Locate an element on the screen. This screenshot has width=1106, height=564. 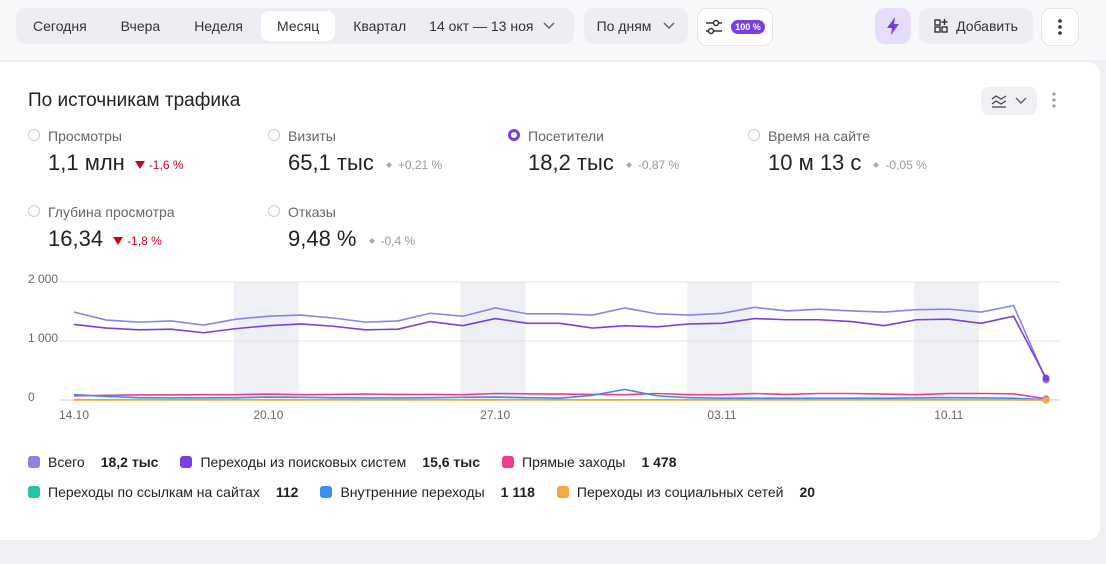
legend-total: 1 118 is located at coordinates (517, 492).